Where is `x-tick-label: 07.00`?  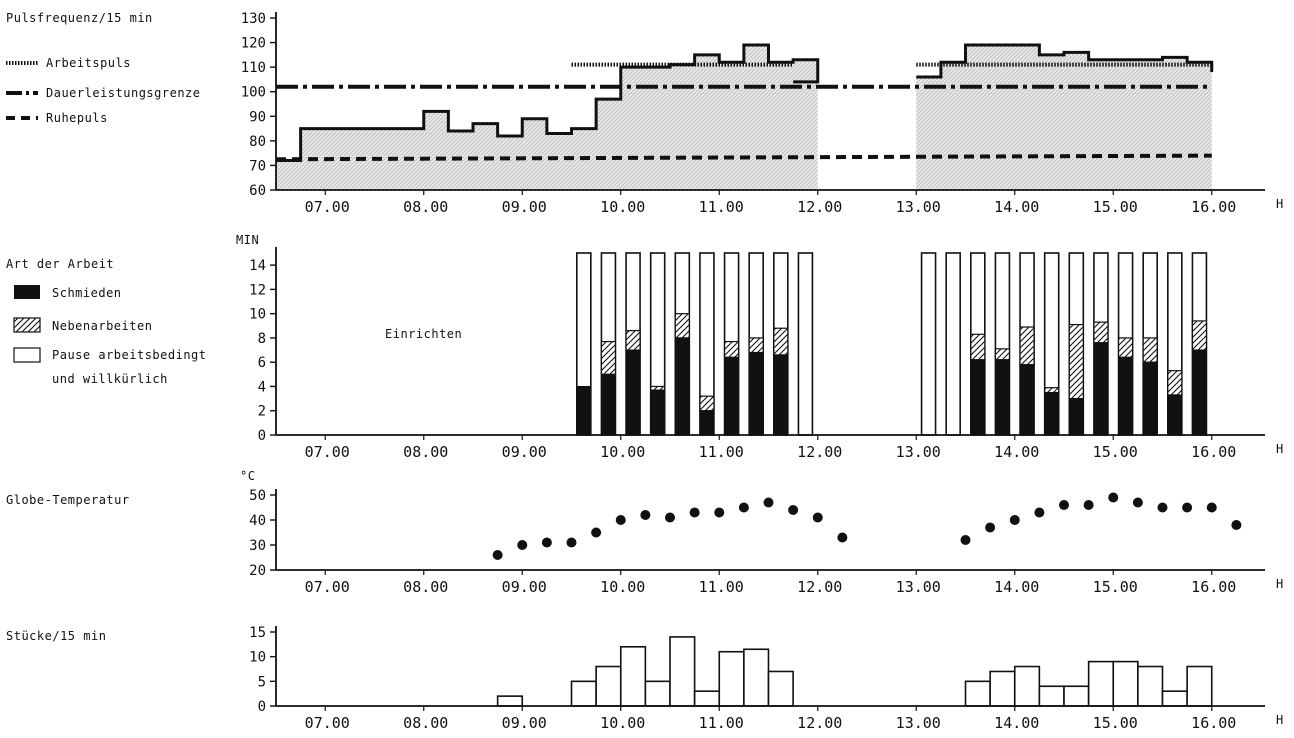 x-tick-label: 07.00 is located at coordinates (327, 587).